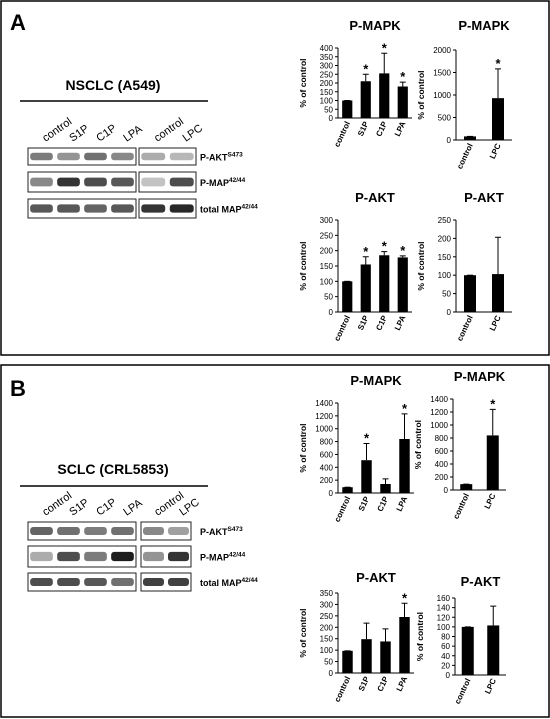  What do you see at coordinates (383, 683) in the screenshot?
I see `x-tick-label: C1P` at bounding box center [383, 683].